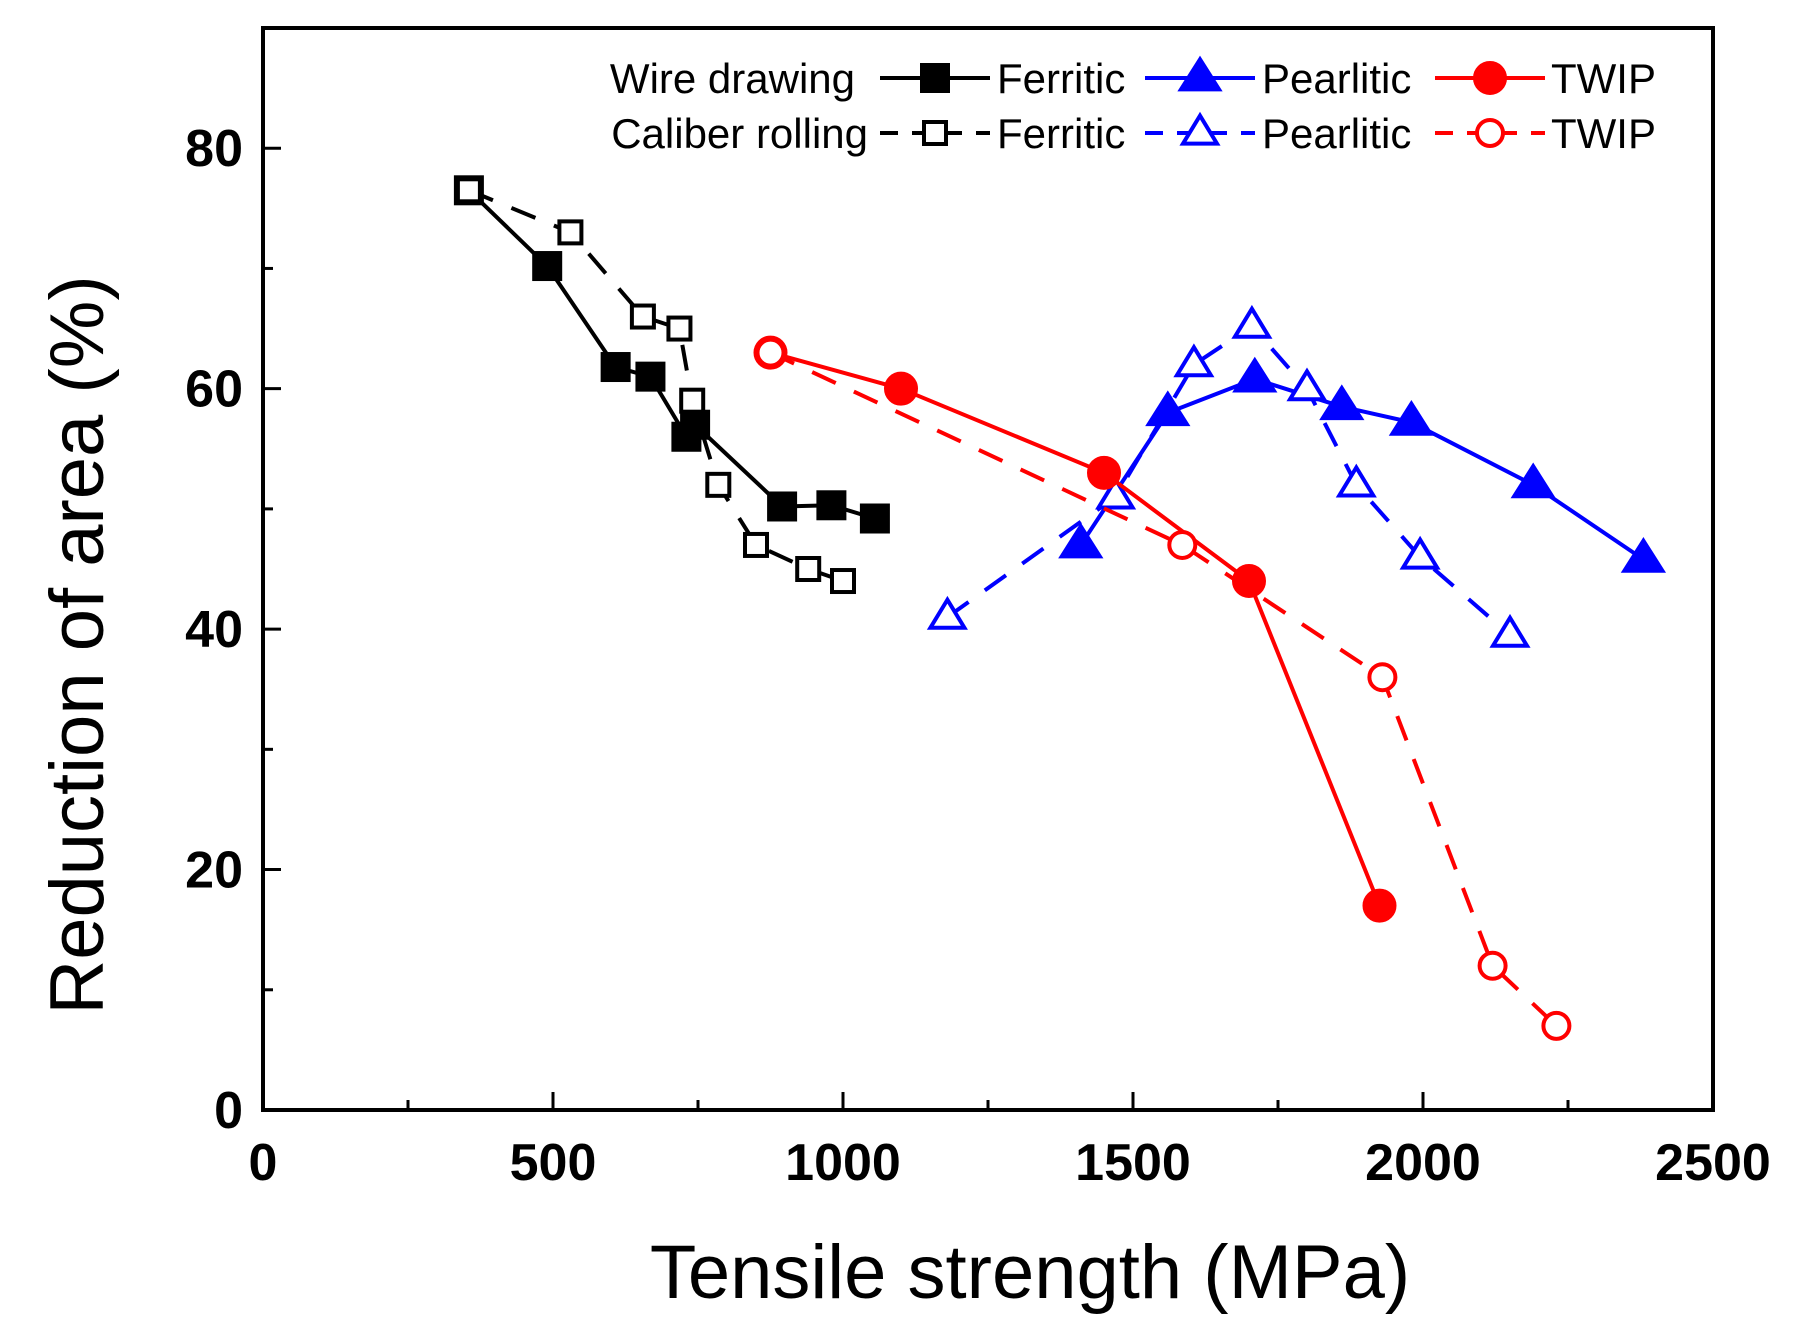  I want to click on y-tick-label: 80, so click(214, 149).